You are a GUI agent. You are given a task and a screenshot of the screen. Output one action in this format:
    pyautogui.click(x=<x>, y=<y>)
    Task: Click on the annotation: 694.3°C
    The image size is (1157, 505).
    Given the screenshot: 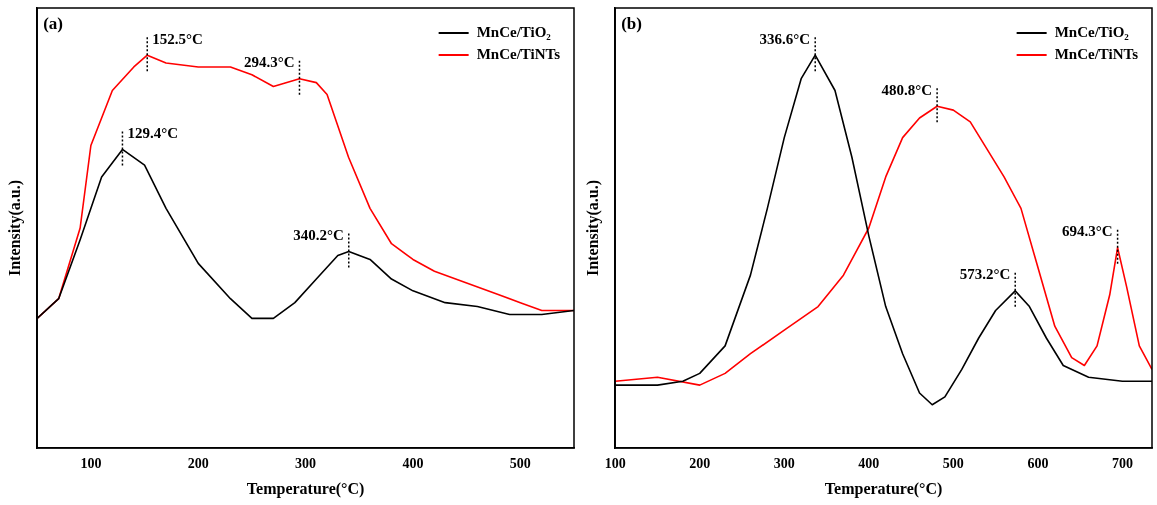 What is the action you would take?
    pyautogui.click(x=1087, y=231)
    